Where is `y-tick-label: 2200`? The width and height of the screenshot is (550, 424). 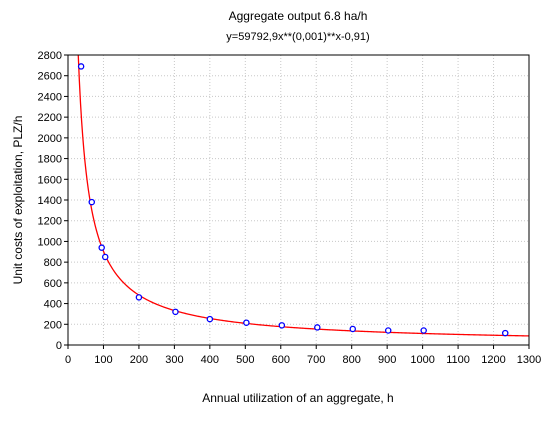 y-tick-label: 2200 is located at coordinates (50, 118).